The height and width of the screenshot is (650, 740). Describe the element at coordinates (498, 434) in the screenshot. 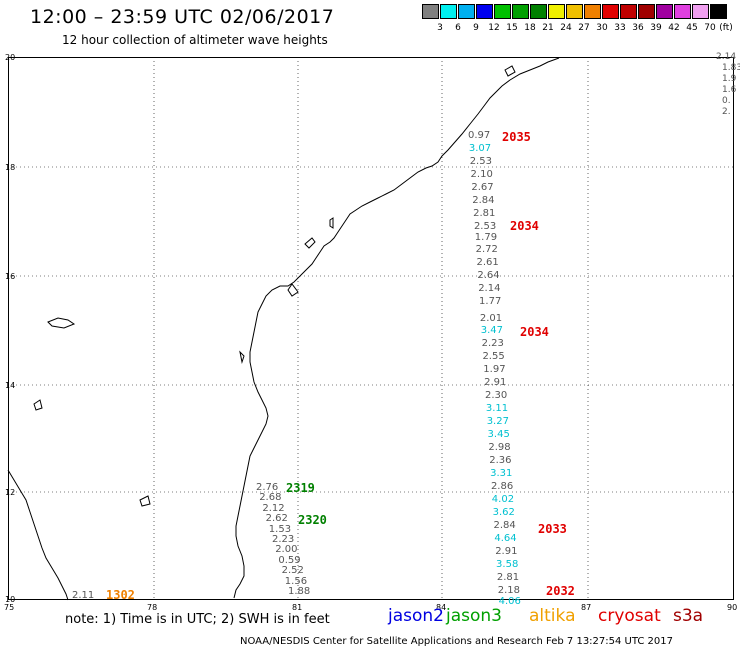

I see `wave-height-value: 3.45` at that location.